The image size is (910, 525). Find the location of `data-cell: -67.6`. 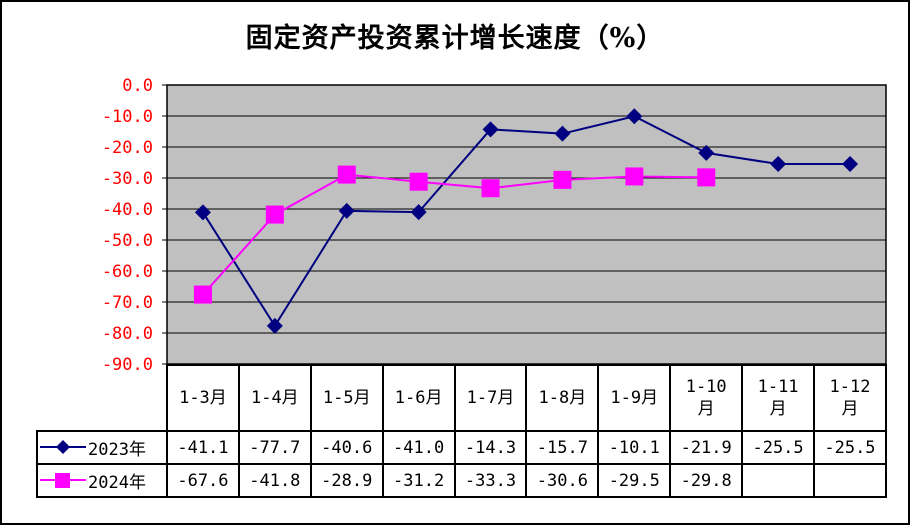

data-cell: -67.6 is located at coordinates (203, 480).